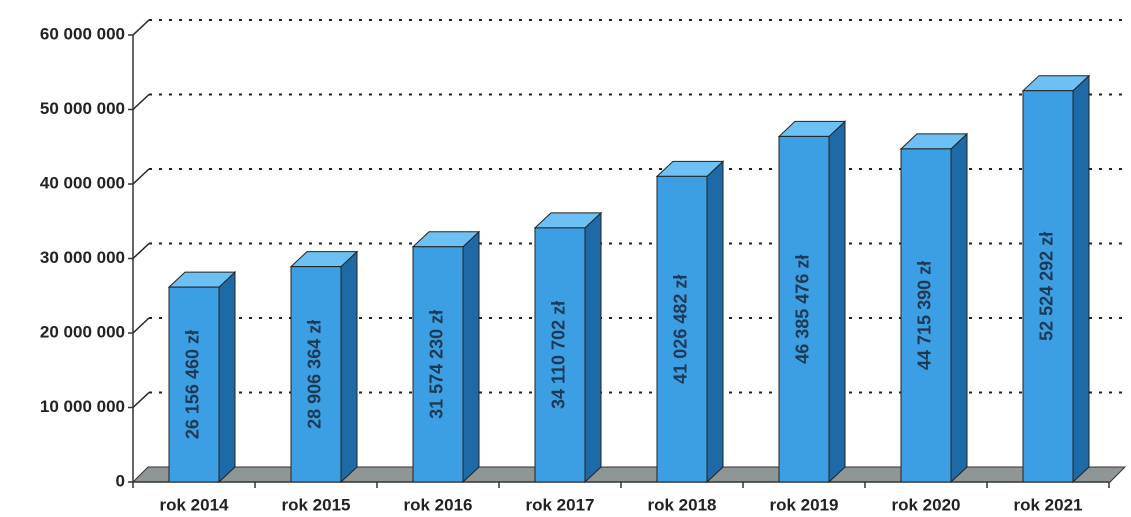 The image size is (1131, 517). Describe the element at coordinates (195, 504) in the screenshot. I see `x-tick-label: rok 2014` at that location.